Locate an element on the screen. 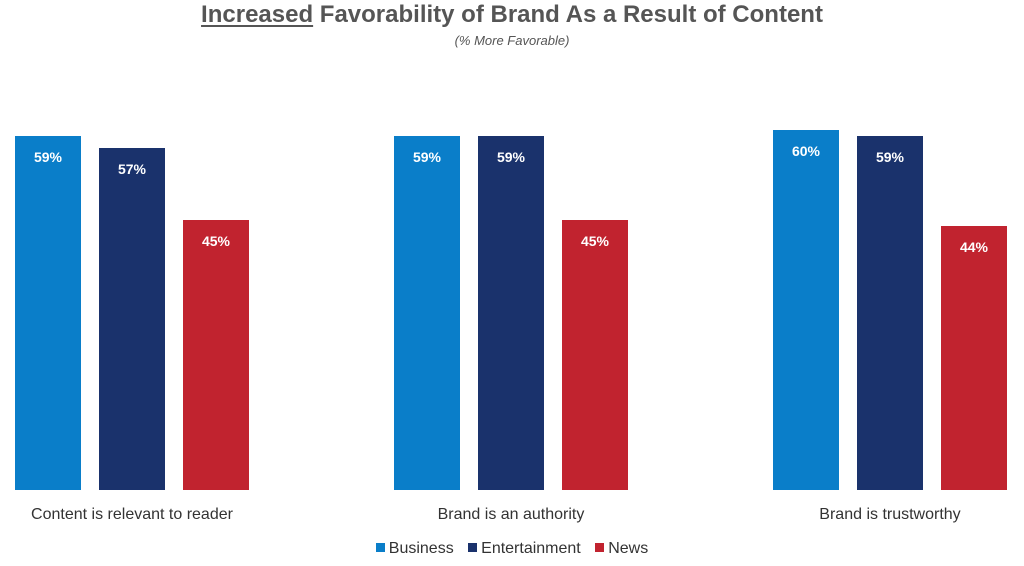  legend-label-news: News is located at coordinates (628, 548).